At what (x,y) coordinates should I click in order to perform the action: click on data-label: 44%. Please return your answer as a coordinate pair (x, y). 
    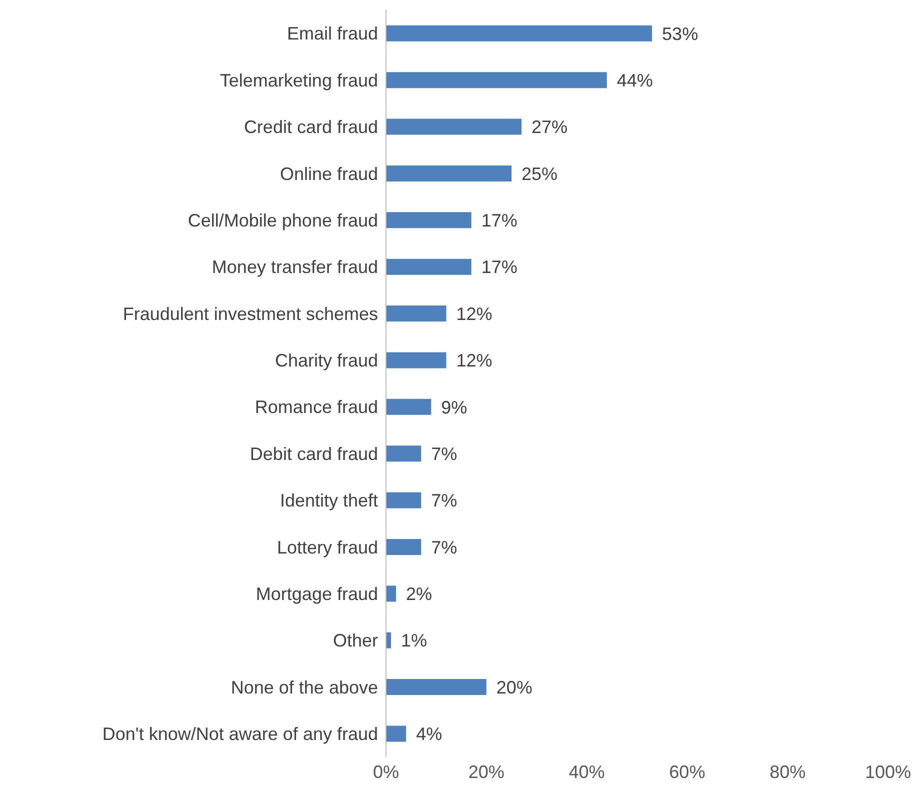
    Looking at the image, I should click on (634, 80).